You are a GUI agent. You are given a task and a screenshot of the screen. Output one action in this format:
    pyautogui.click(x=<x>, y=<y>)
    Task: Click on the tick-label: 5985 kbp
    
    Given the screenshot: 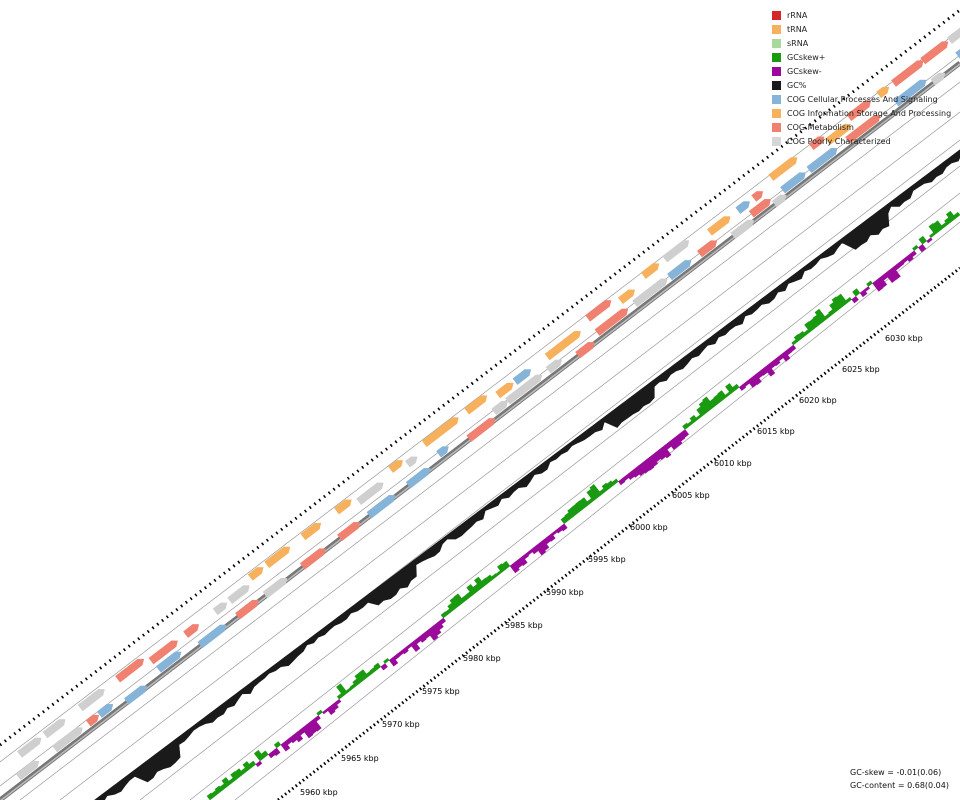 What is the action you would take?
    pyautogui.click(x=524, y=625)
    